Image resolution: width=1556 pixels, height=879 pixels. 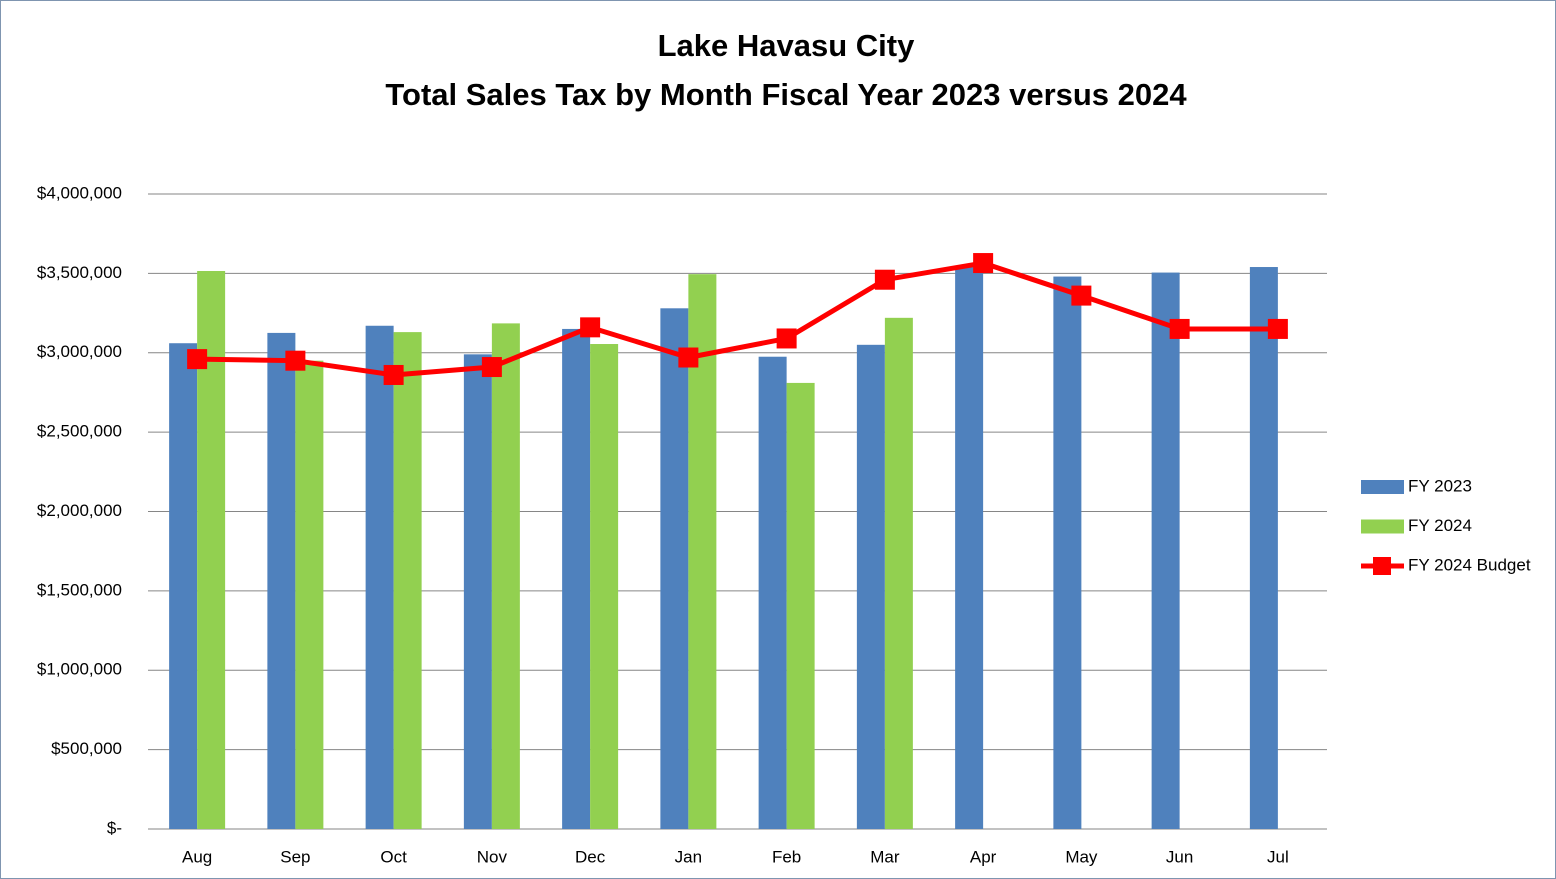 I want to click on x-tick-label: Mar, so click(x=885, y=856).